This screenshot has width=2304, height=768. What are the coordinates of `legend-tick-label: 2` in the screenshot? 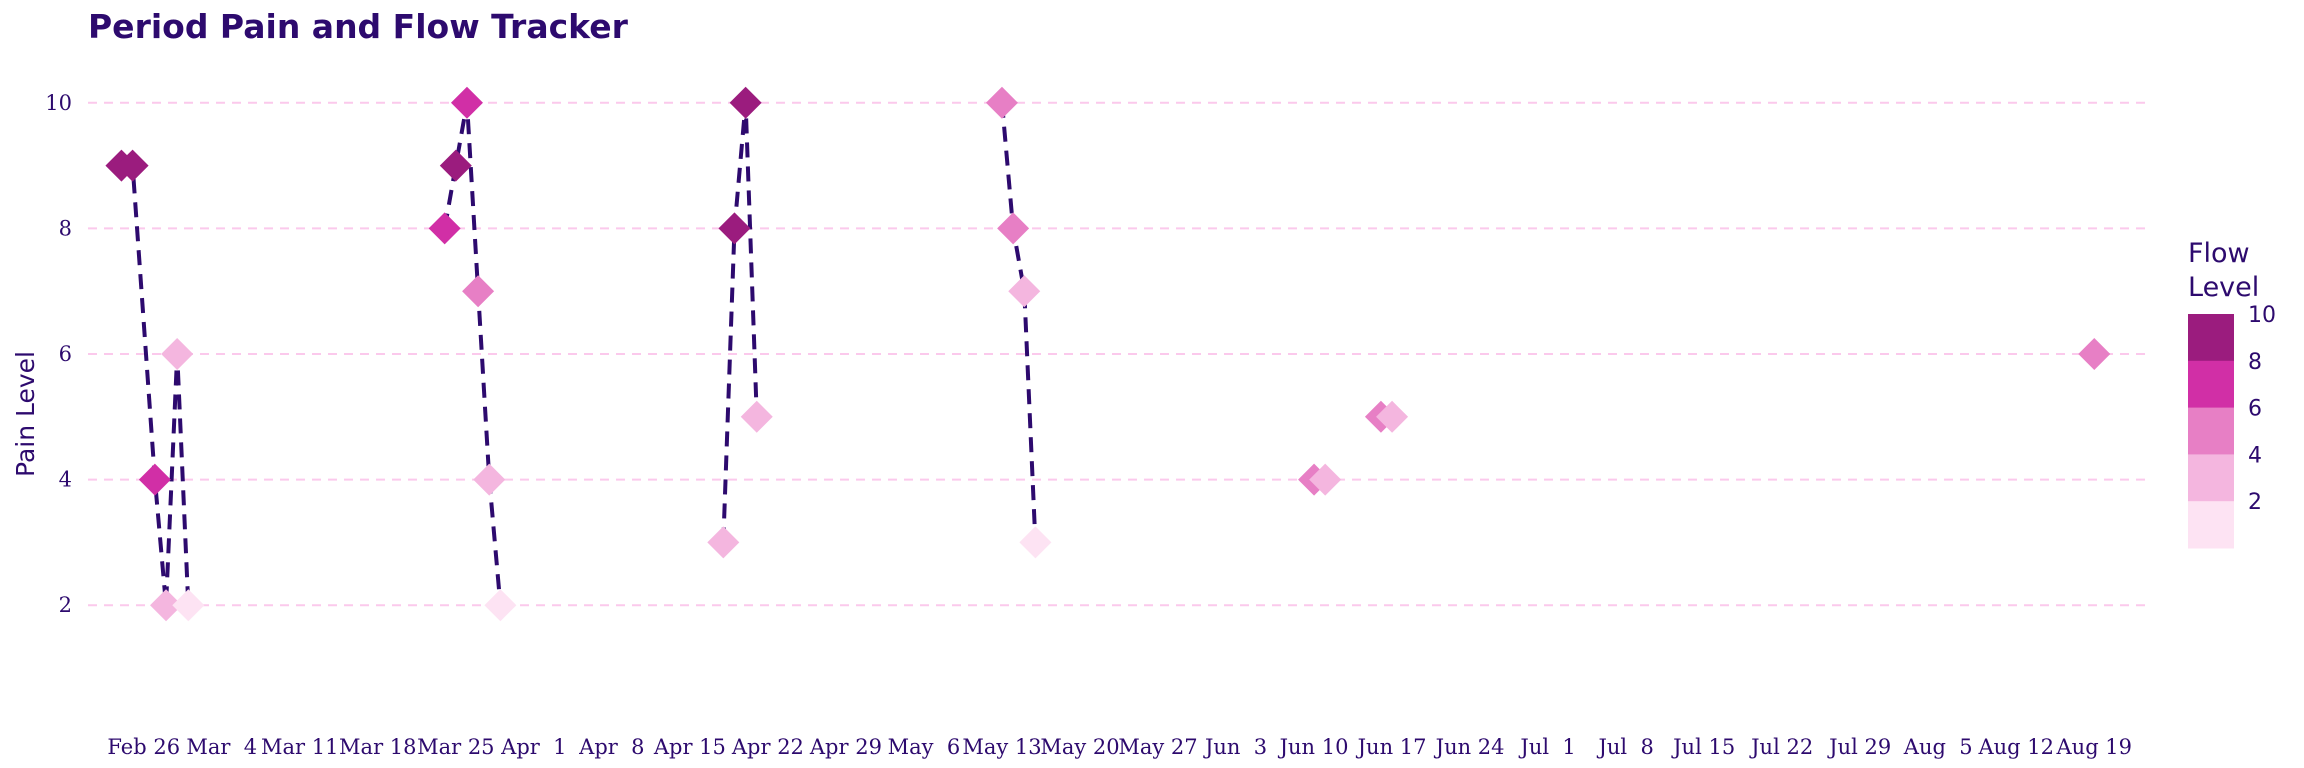 It's located at (2255, 502).